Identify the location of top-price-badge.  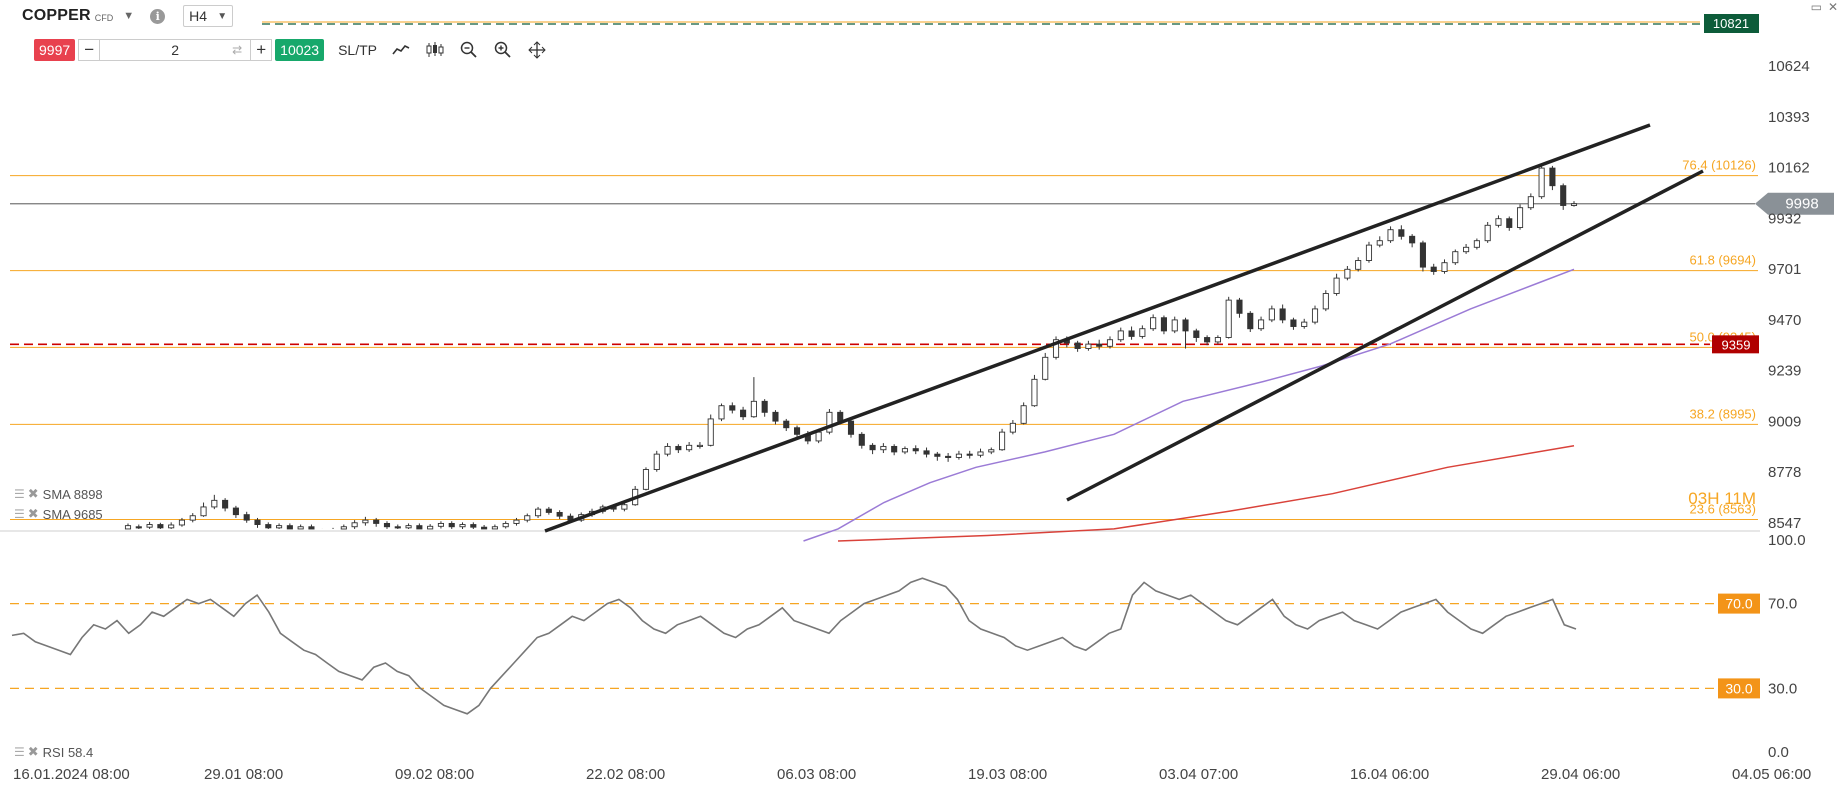
(1731, 23).